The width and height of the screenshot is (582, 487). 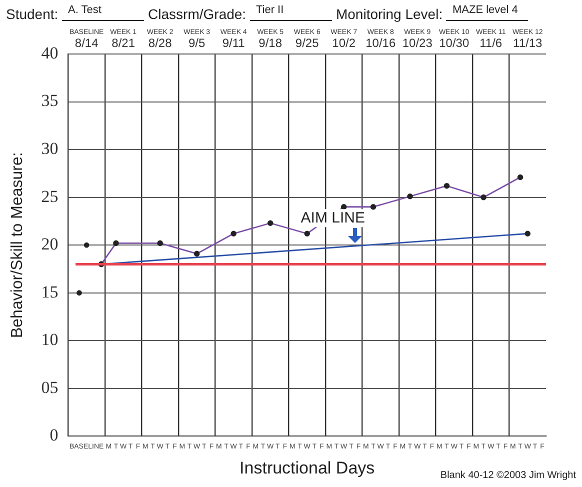 I want to click on text: Classrm/Grade: Tier II, so click(x=216, y=13).